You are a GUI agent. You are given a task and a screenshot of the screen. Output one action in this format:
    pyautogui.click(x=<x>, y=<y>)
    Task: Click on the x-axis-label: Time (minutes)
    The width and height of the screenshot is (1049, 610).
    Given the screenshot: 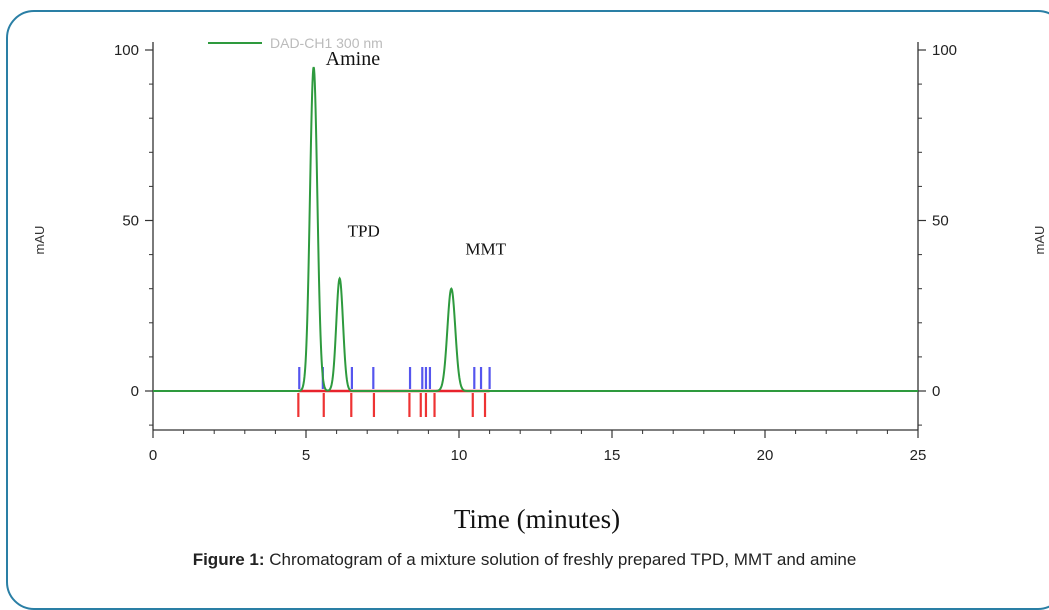 What is the action you would take?
    pyautogui.click(x=537, y=519)
    